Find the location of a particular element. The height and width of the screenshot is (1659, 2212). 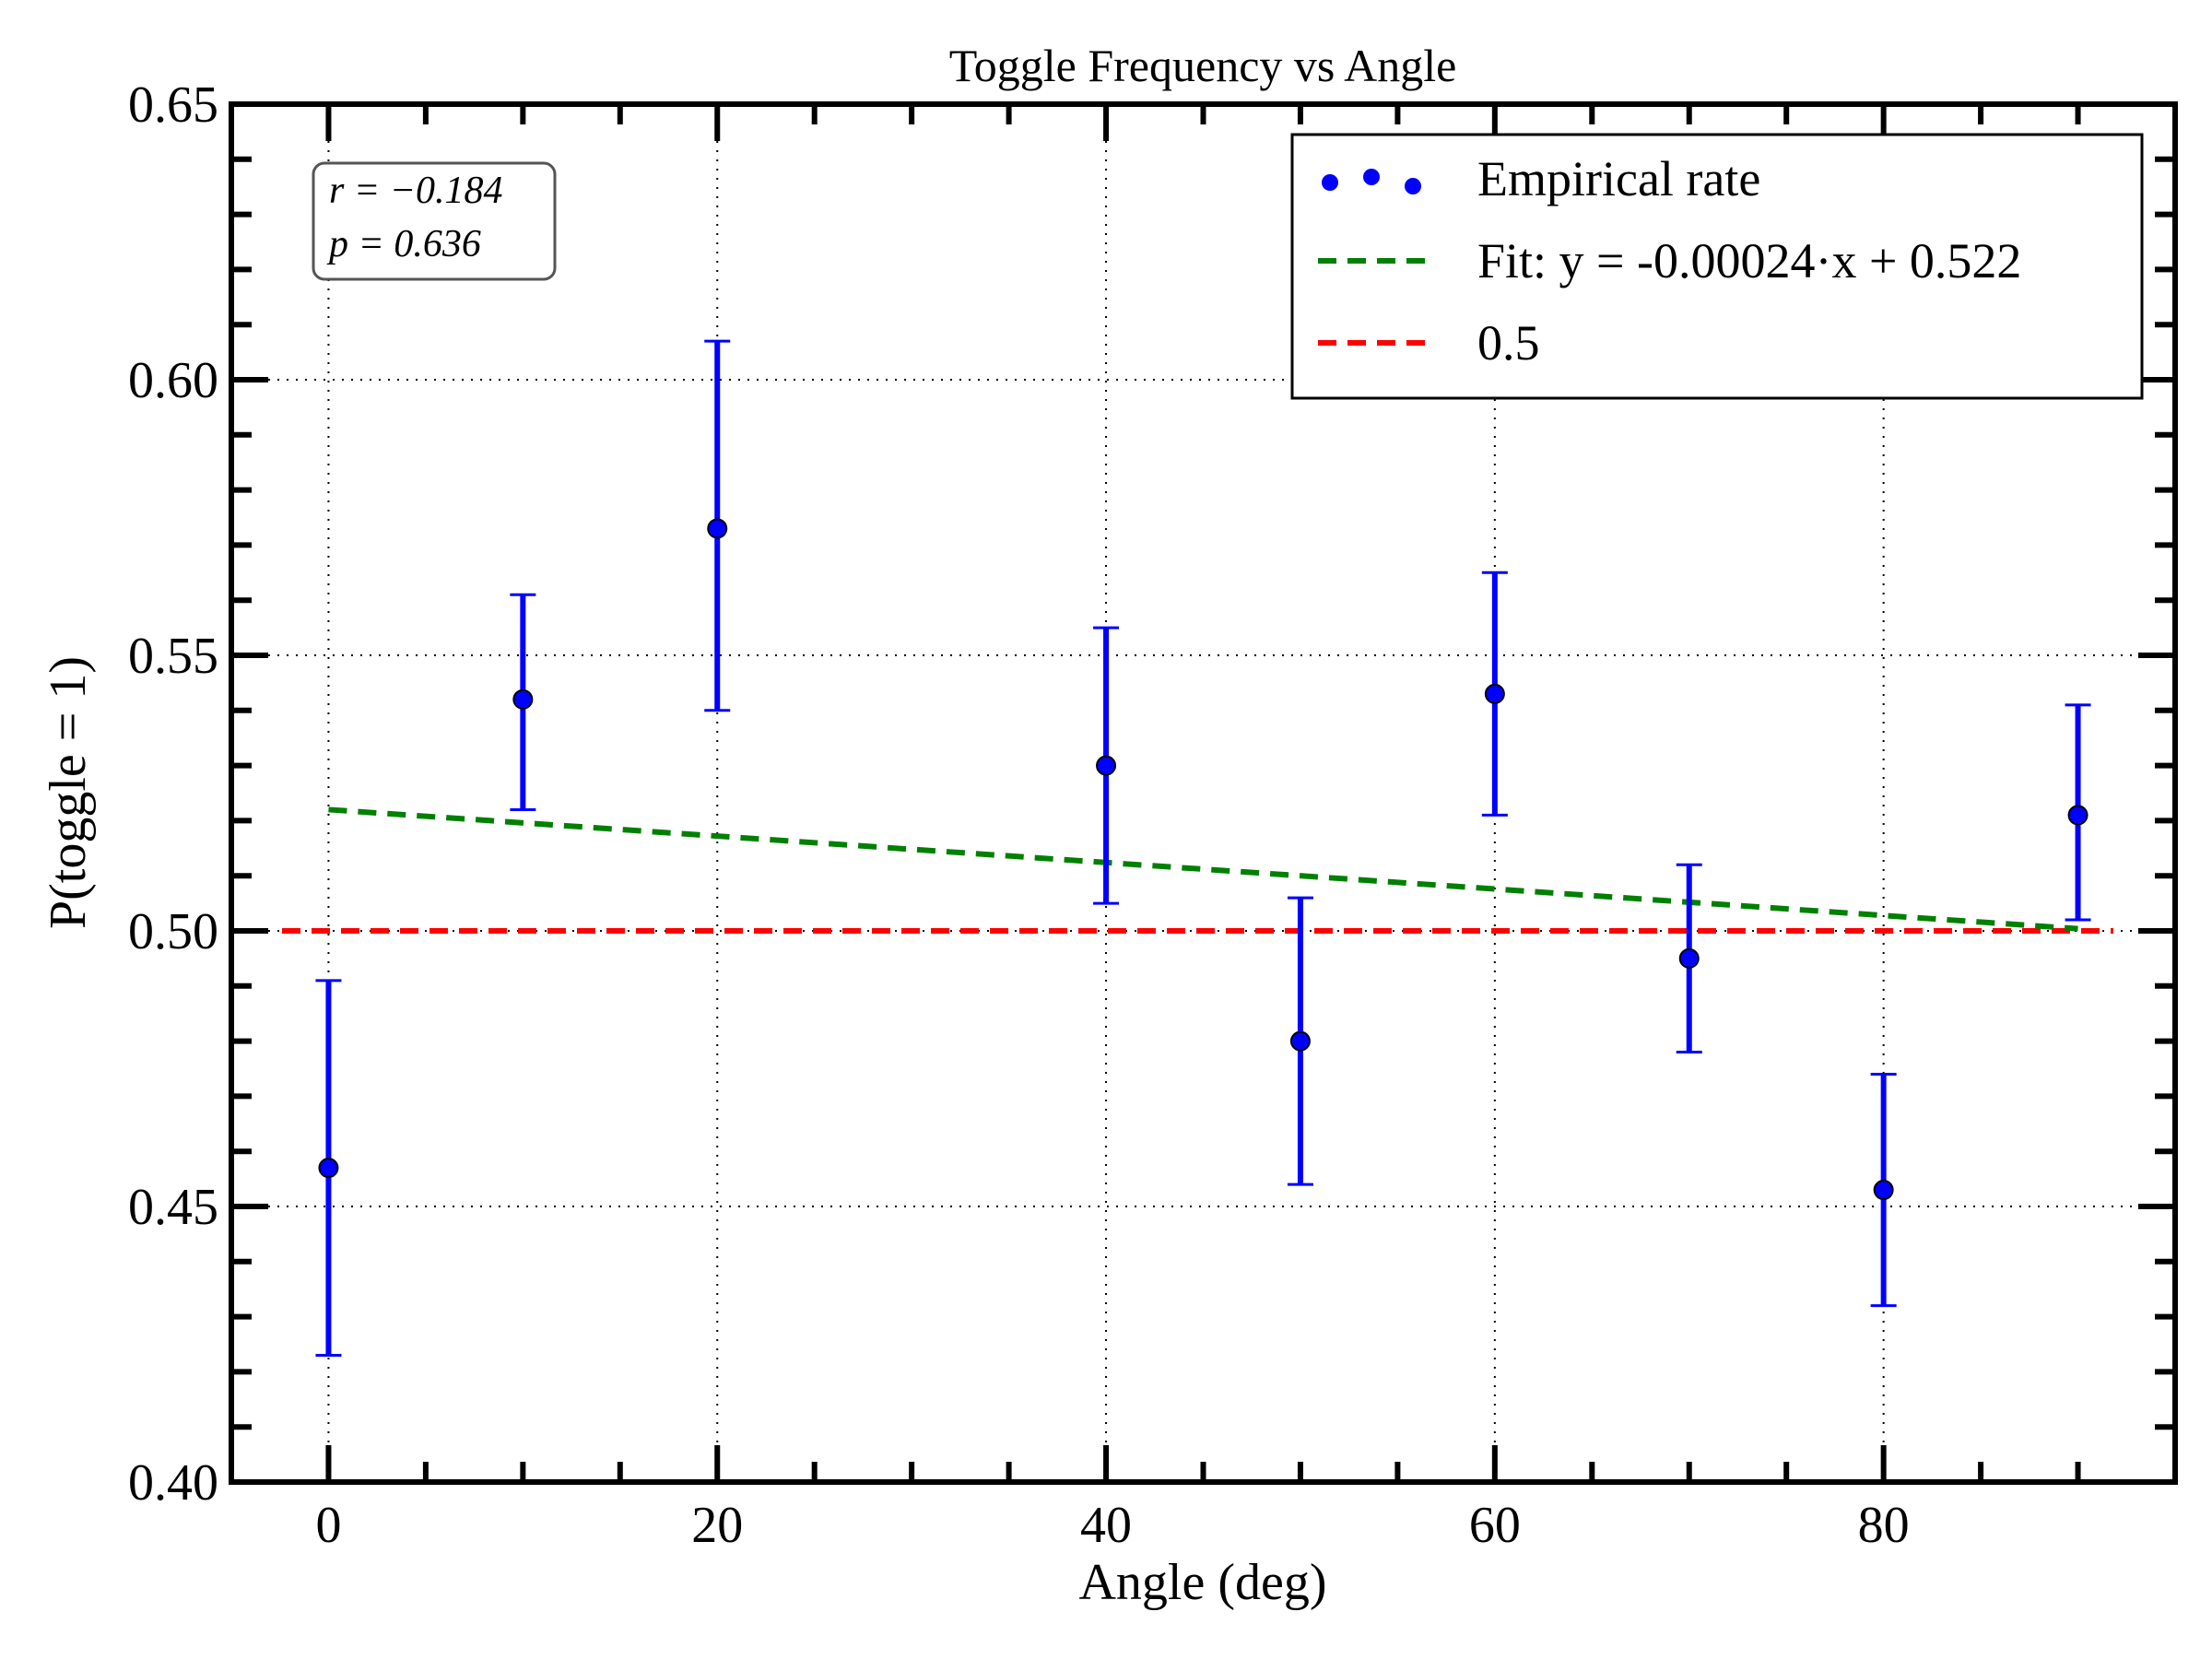

fit-line is located at coordinates (1203, 869).